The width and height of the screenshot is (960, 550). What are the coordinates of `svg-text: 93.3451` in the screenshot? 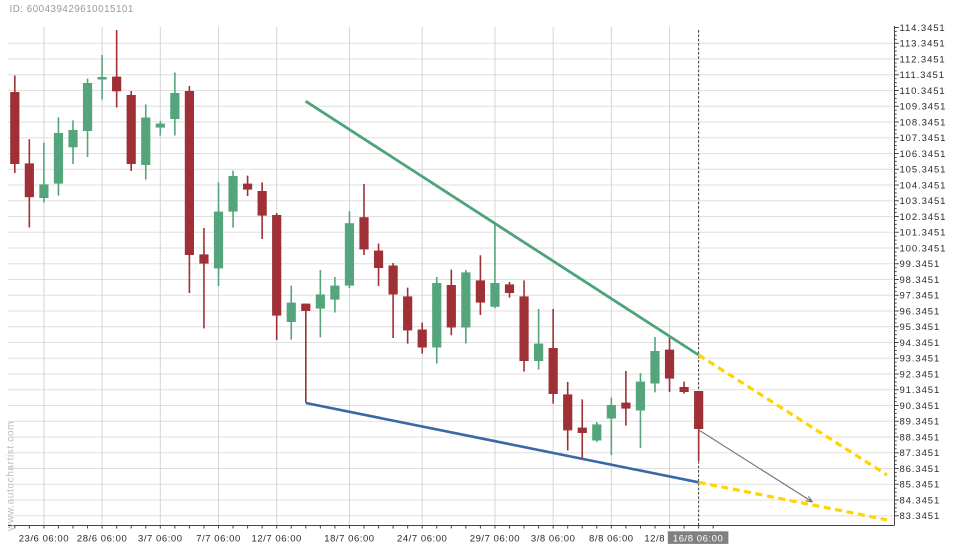 It's located at (920, 359).